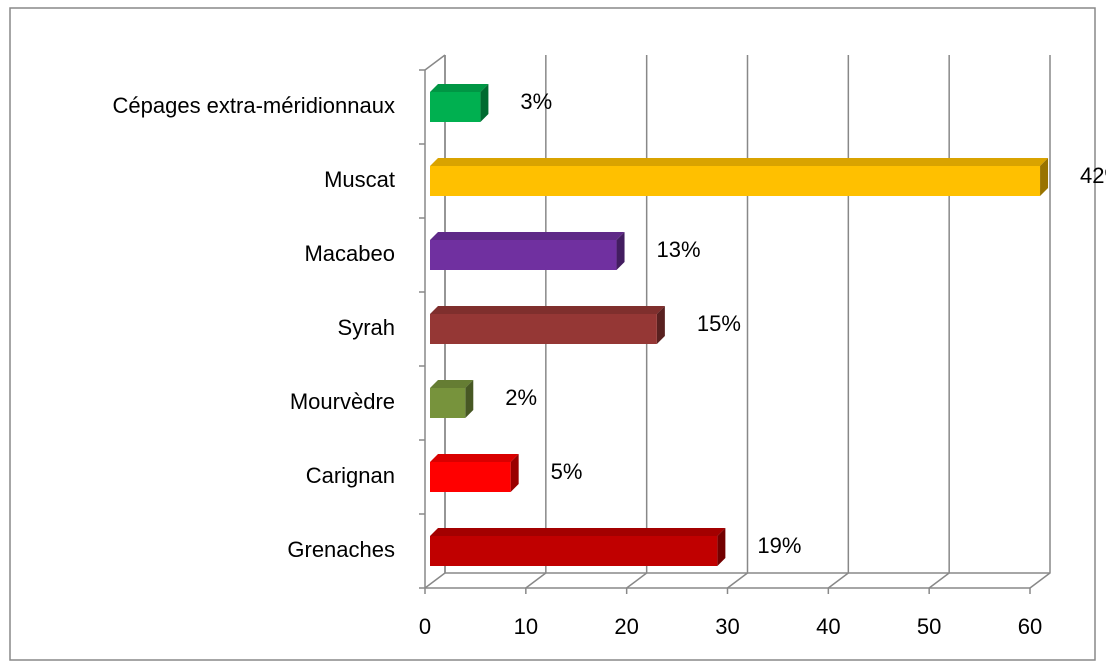  Describe the element at coordinates (1030, 626) in the screenshot. I see `x-tick-label: 60` at that location.